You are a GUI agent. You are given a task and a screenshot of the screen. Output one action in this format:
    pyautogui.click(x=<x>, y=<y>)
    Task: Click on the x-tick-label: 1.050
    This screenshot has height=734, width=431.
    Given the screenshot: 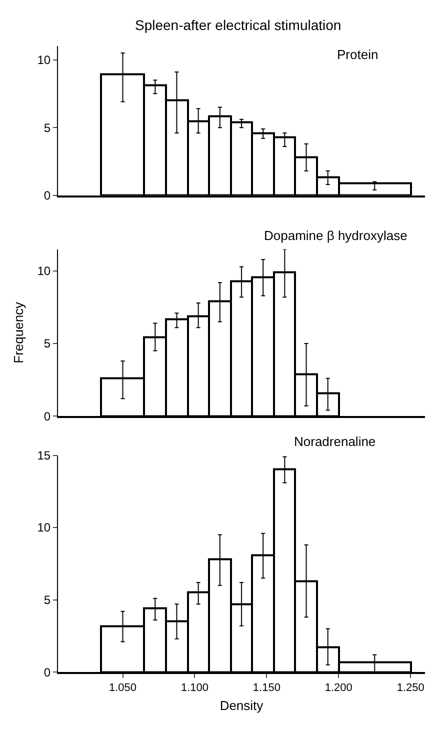 What is the action you would take?
    pyautogui.click(x=122, y=688)
    